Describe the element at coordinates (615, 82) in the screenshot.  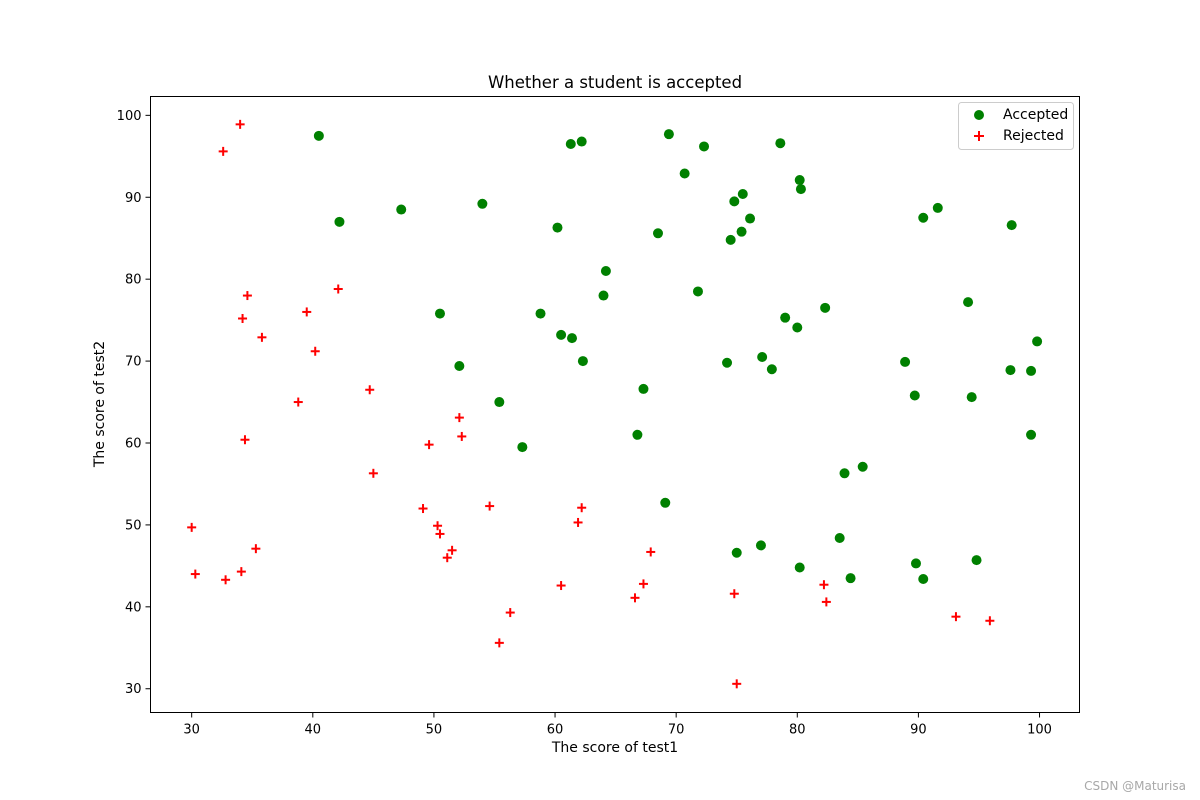
I see `chart-title: Whether a student is accepted` at that location.